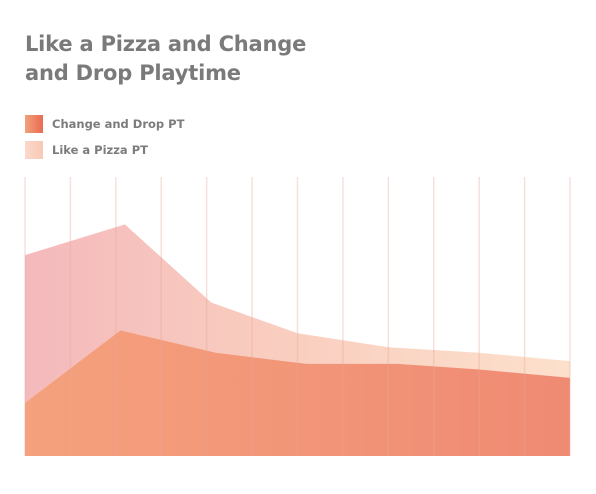 This screenshot has width=596, height=494. I want to click on legend-swatch-like-a-pizza, so click(34, 150).